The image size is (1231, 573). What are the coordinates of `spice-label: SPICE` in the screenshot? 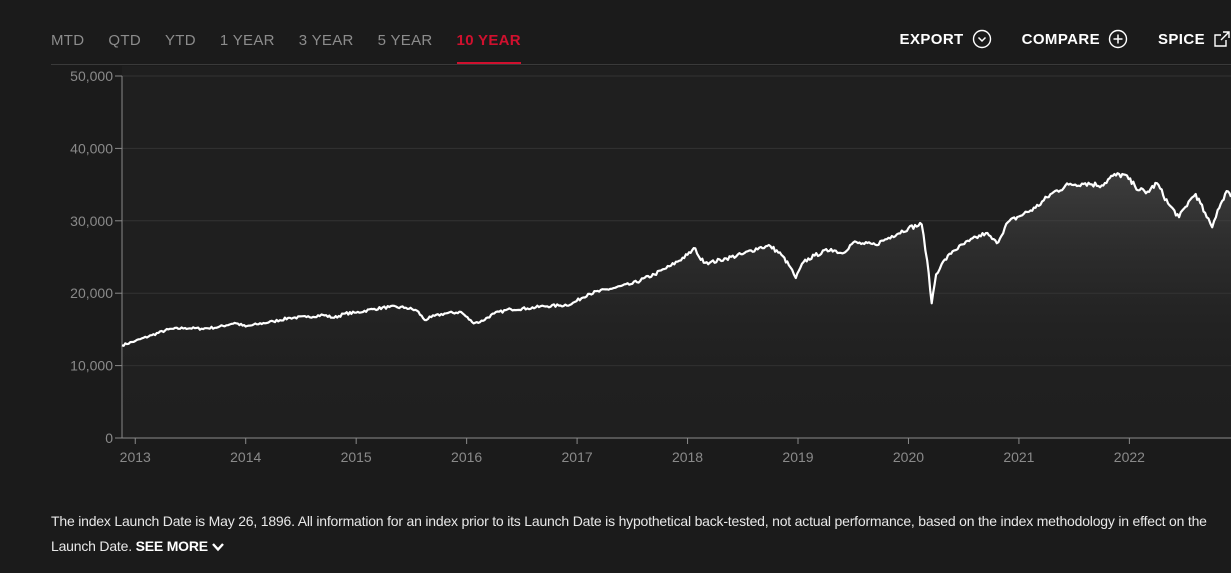 It's located at (1181, 39).